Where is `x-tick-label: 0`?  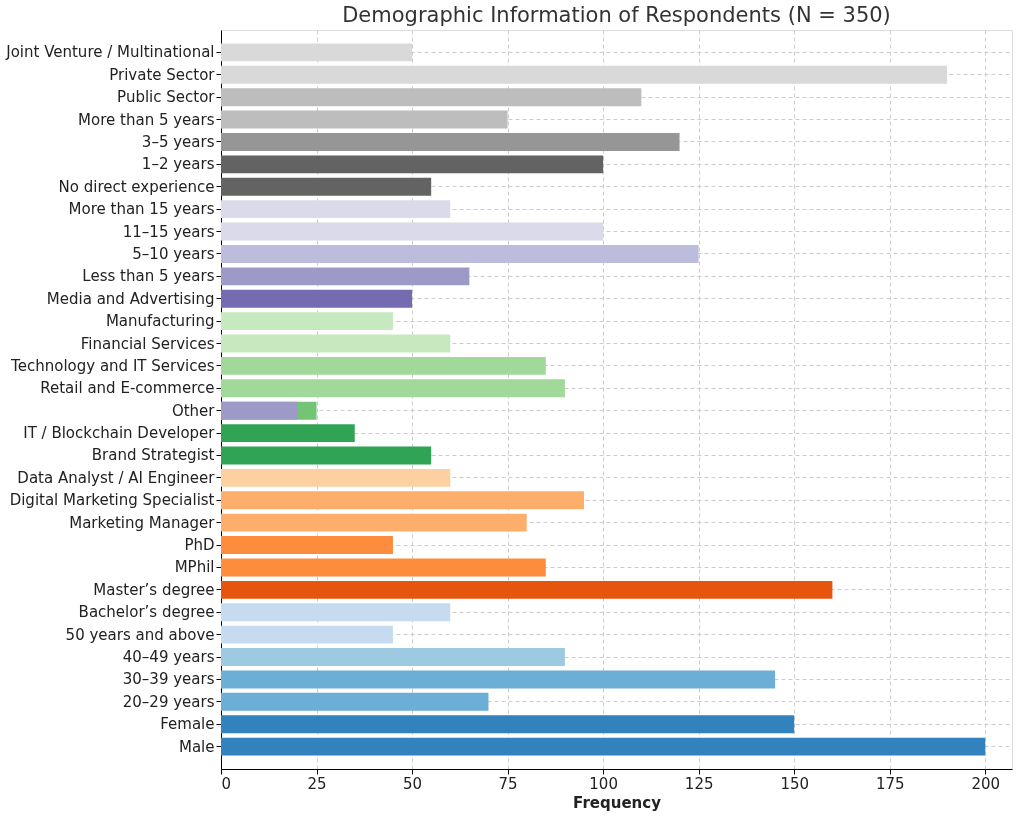
x-tick-label: 0 is located at coordinates (226, 783).